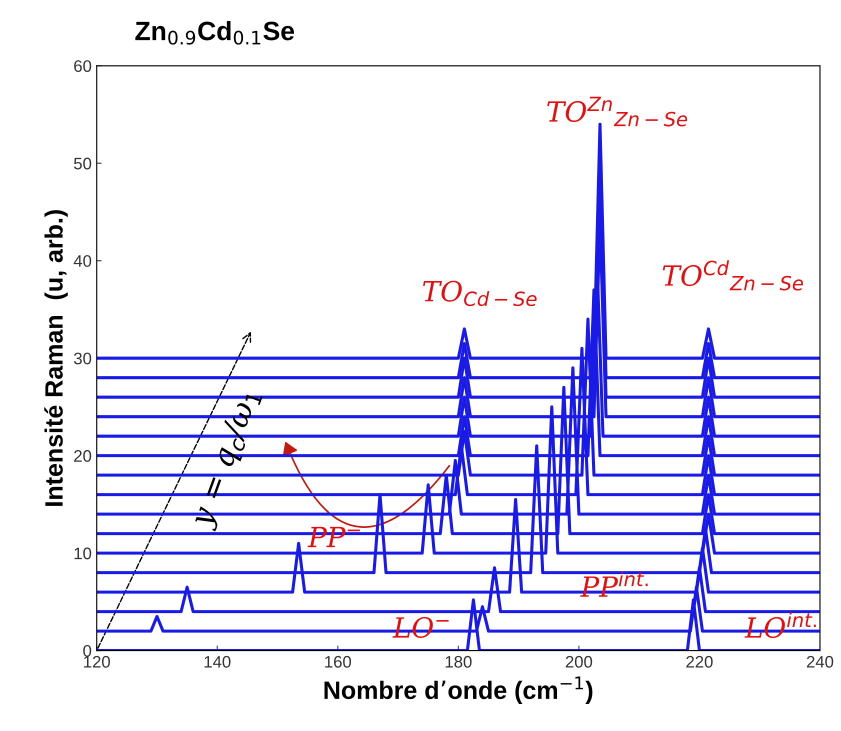  I want to click on y-tick-label: 60, so click(83, 66).